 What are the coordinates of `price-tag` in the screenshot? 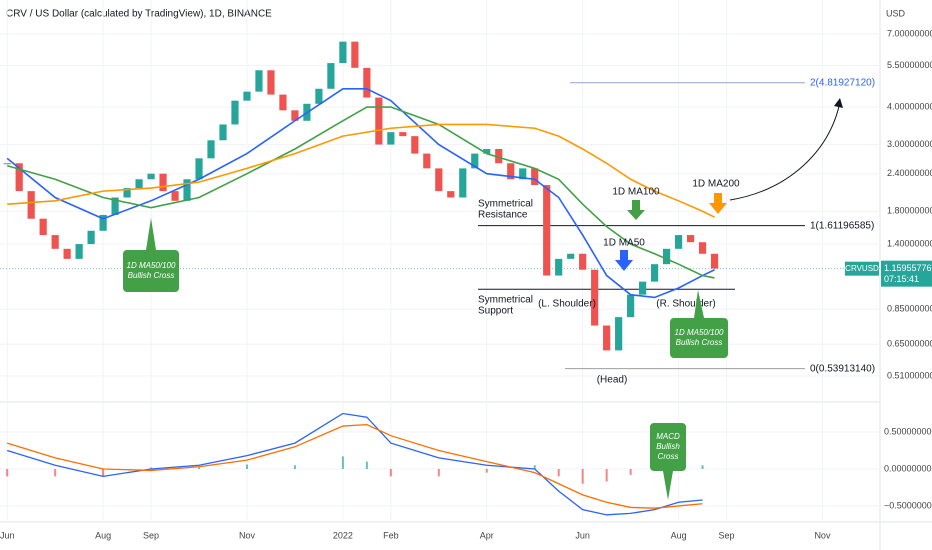 It's located at (906, 273).